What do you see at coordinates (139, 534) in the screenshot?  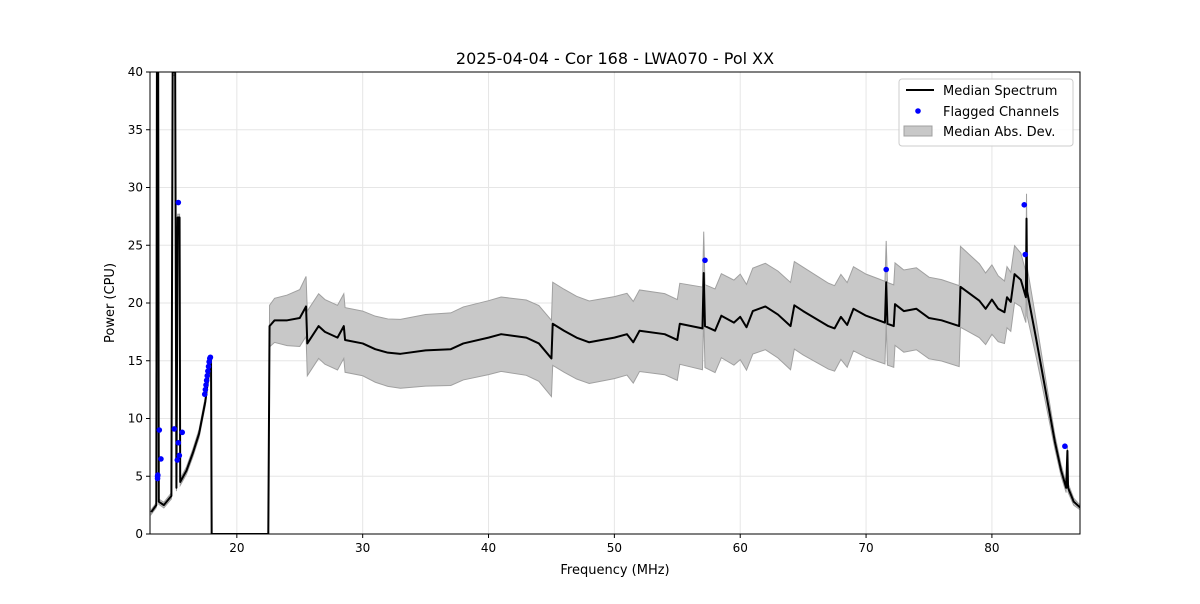 I see `y-tick-label: 0` at bounding box center [139, 534].